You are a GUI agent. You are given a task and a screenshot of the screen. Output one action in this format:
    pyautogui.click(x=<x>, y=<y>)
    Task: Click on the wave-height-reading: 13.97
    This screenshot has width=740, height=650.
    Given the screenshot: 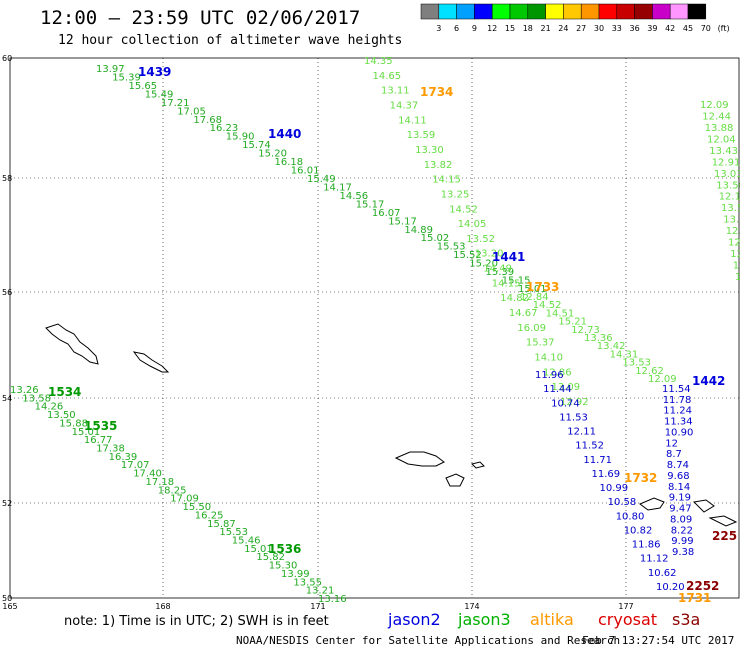 What is the action you would take?
    pyautogui.click(x=110, y=69)
    